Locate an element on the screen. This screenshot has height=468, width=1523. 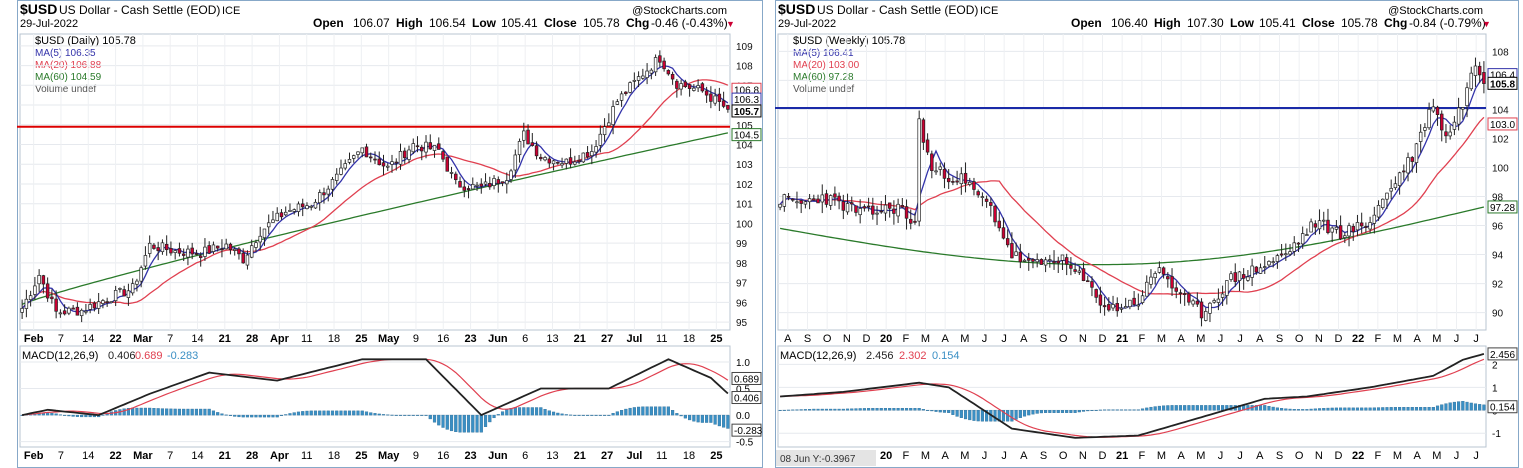
price-tag-label: 105.7 is located at coordinates (746, 112).